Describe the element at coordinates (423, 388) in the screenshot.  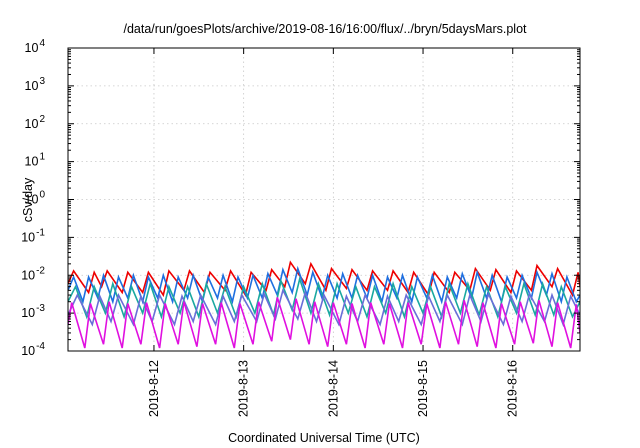
I see `x-tick-label: 2019-8-15` at that location.